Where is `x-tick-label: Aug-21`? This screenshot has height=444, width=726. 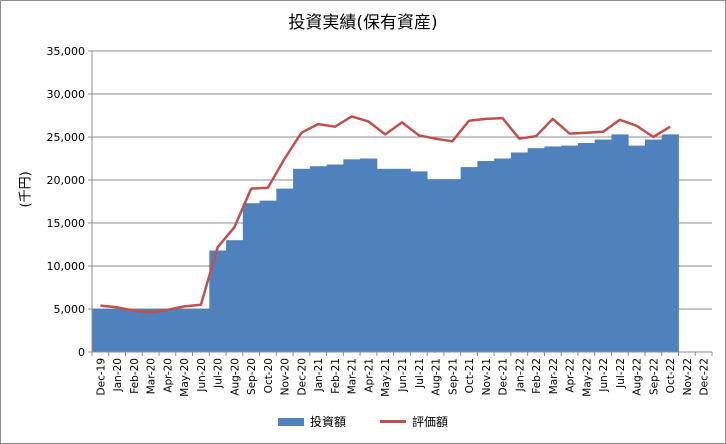
x-tick-label: Aug-21 is located at coordinates (437, 377).